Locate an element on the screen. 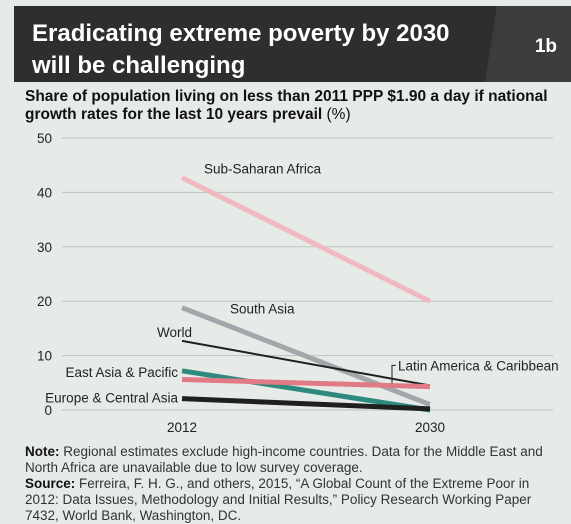 The height and width of the screenshot is (524, 571). y-tick-label: 20 is located at coordinates (44, 301).